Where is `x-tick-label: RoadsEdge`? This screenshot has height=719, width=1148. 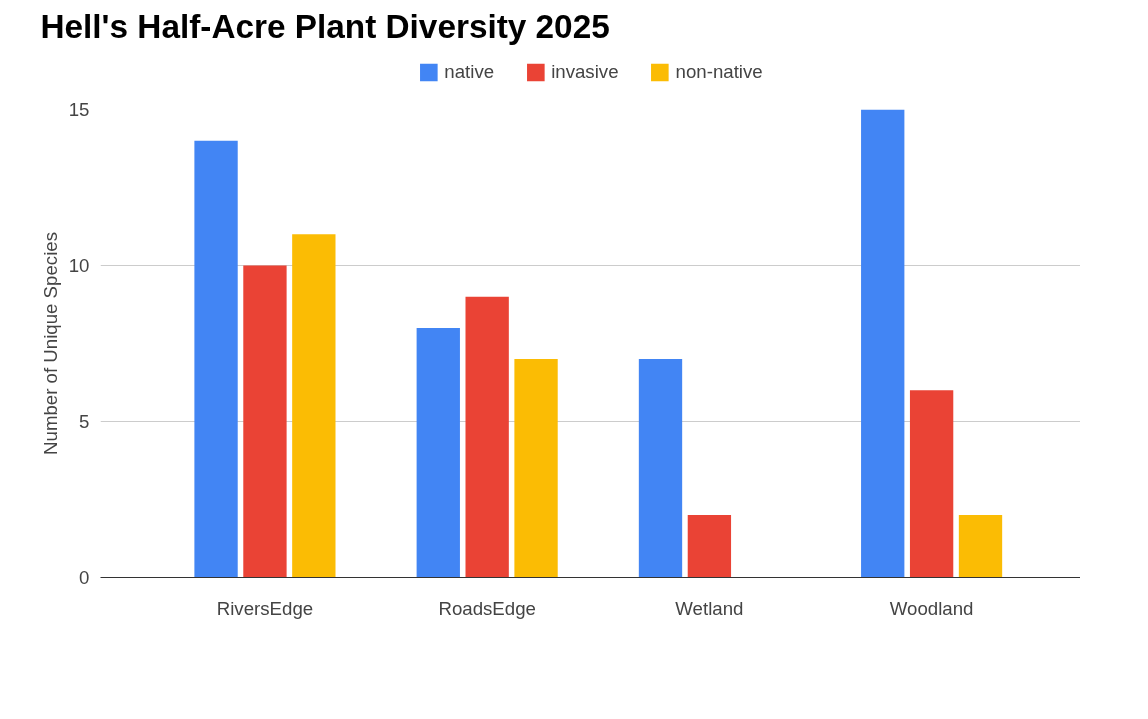 x-tick-label: RoadsEdge is located at coordinates (487, 608).